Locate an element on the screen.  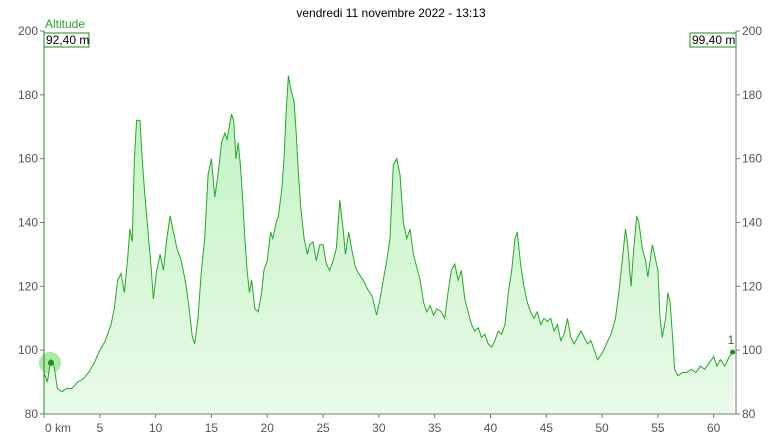
svg-text: 99,40 m is located at coordinates (713, 40).